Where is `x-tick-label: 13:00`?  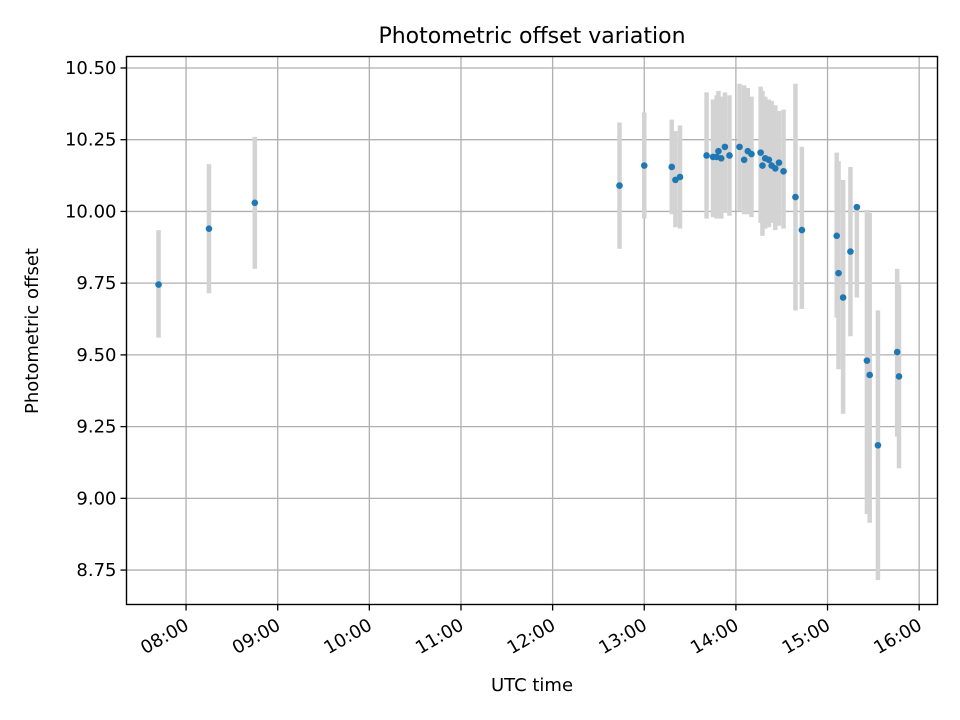
x-tick-label: 13:00 is located at coordinates (622, 637).